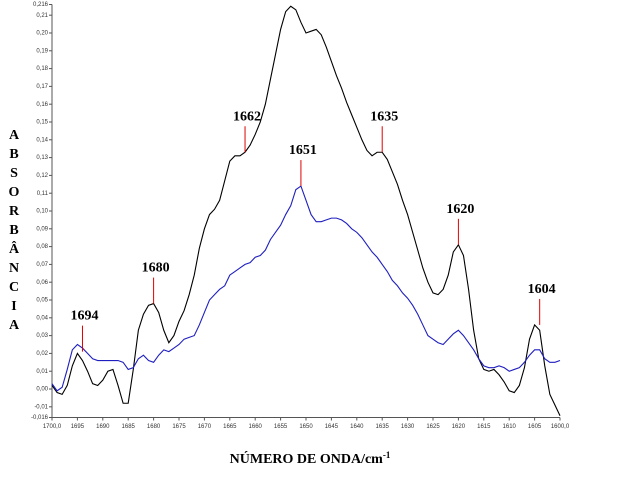  I want to click on x-tick-label: 1600,0, so click(560, 427).